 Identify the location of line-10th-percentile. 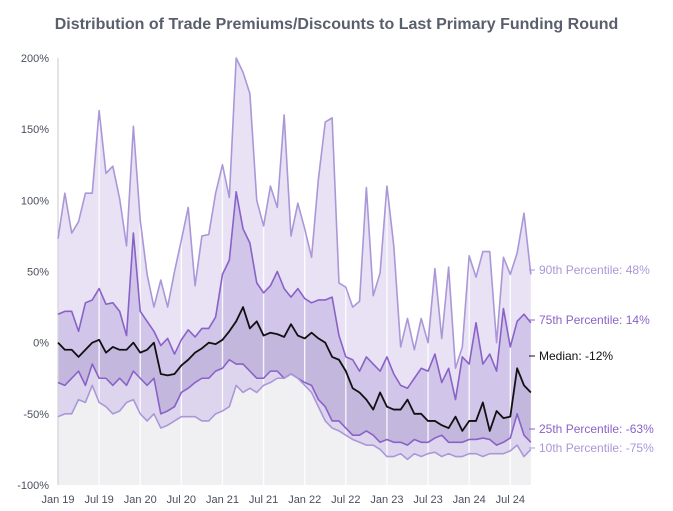
(294, 417).